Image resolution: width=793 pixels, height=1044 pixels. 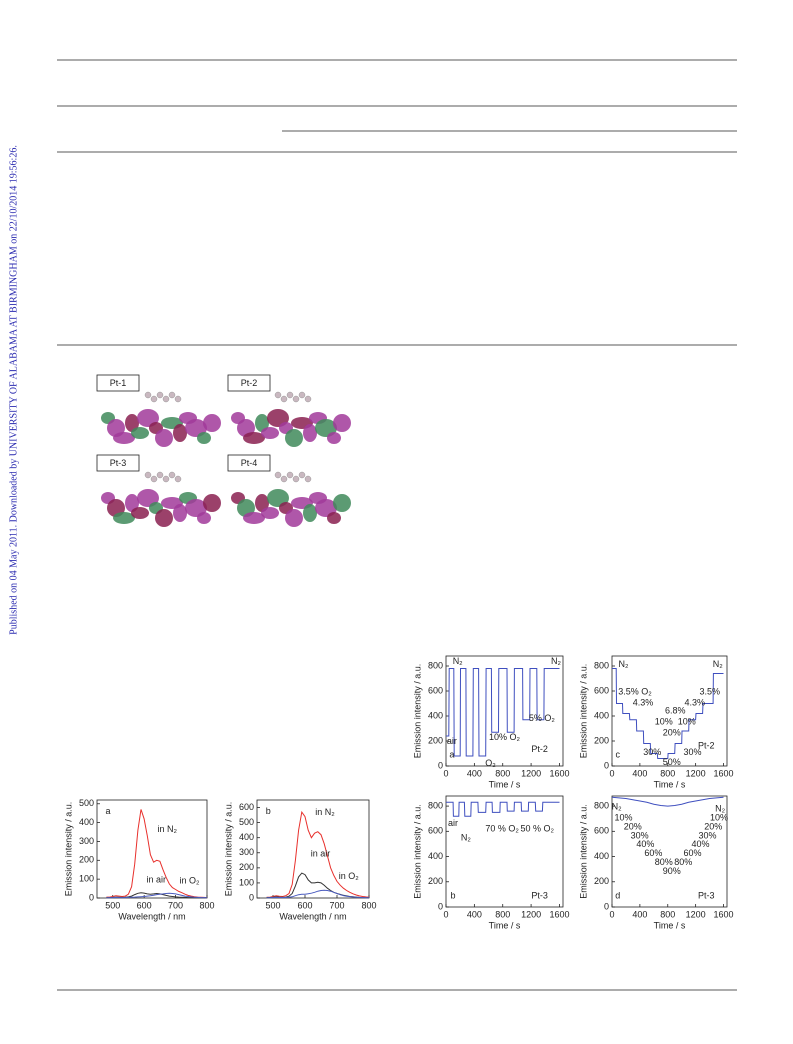 I want to click on annotation: 4.3%, so click(x=643, y=703).